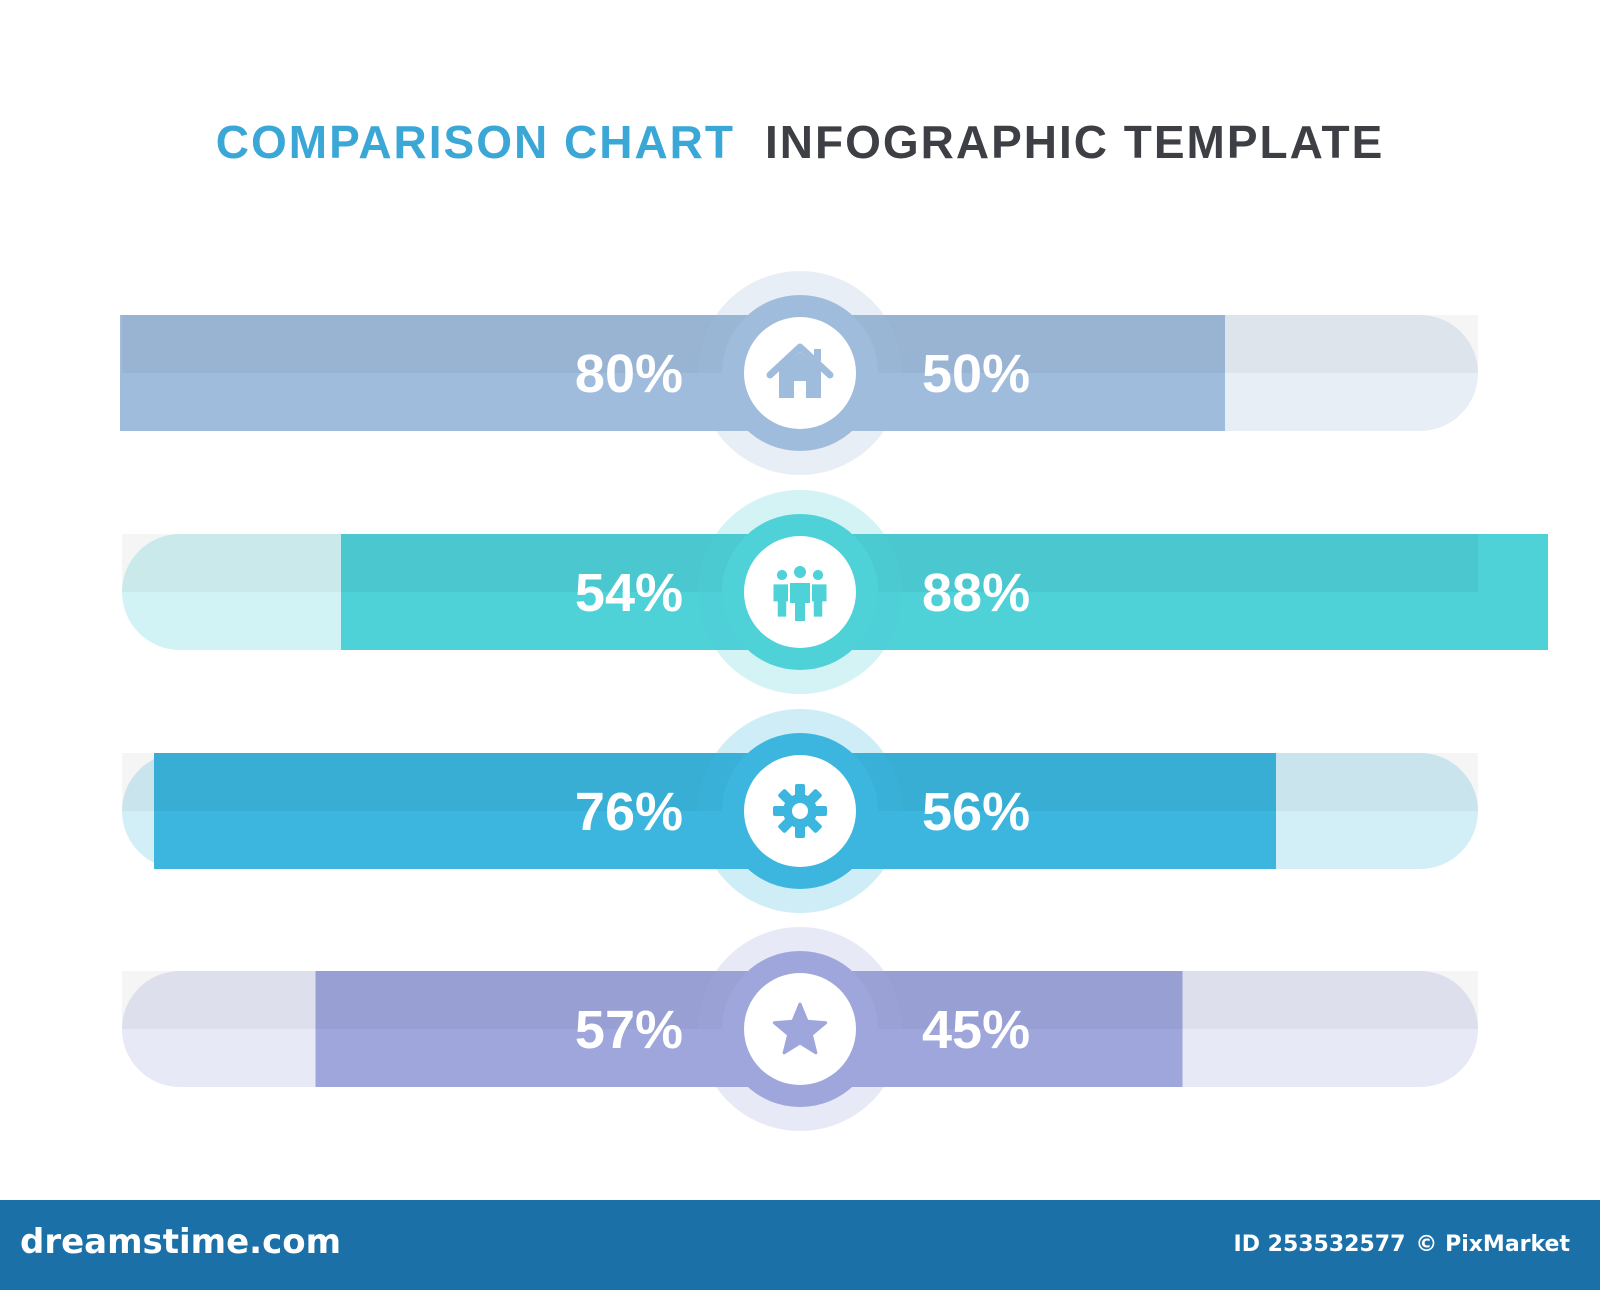  I want to click on gear-icon, so click(800, 811).